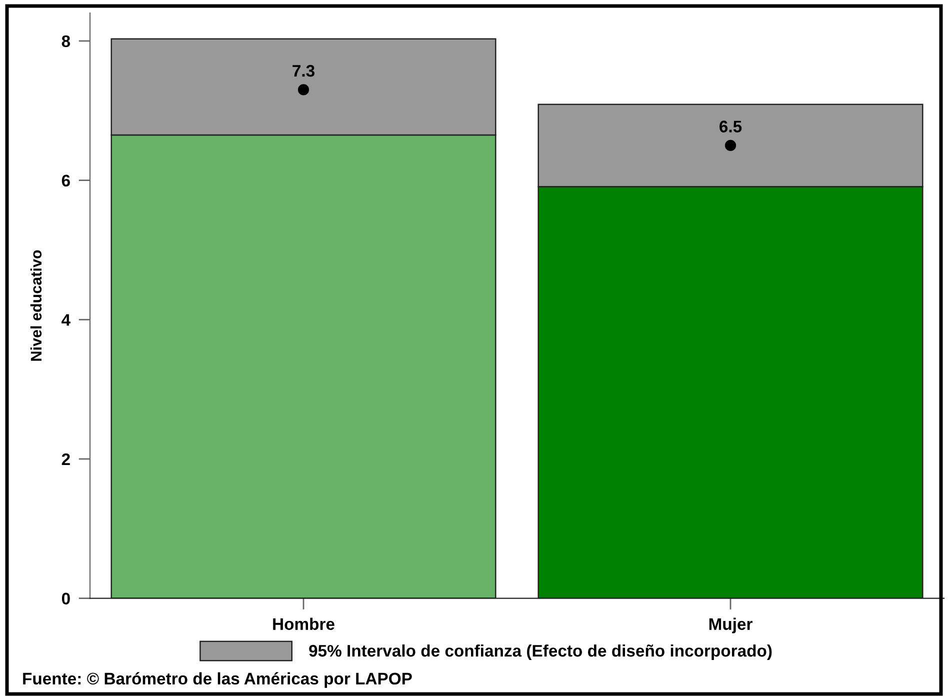 The height and width of the screenshot is (700, 948). Describe the element at coordinates (36, 305) in the screenshot. I see `y-axis-title: Nivel educativo` at that location.